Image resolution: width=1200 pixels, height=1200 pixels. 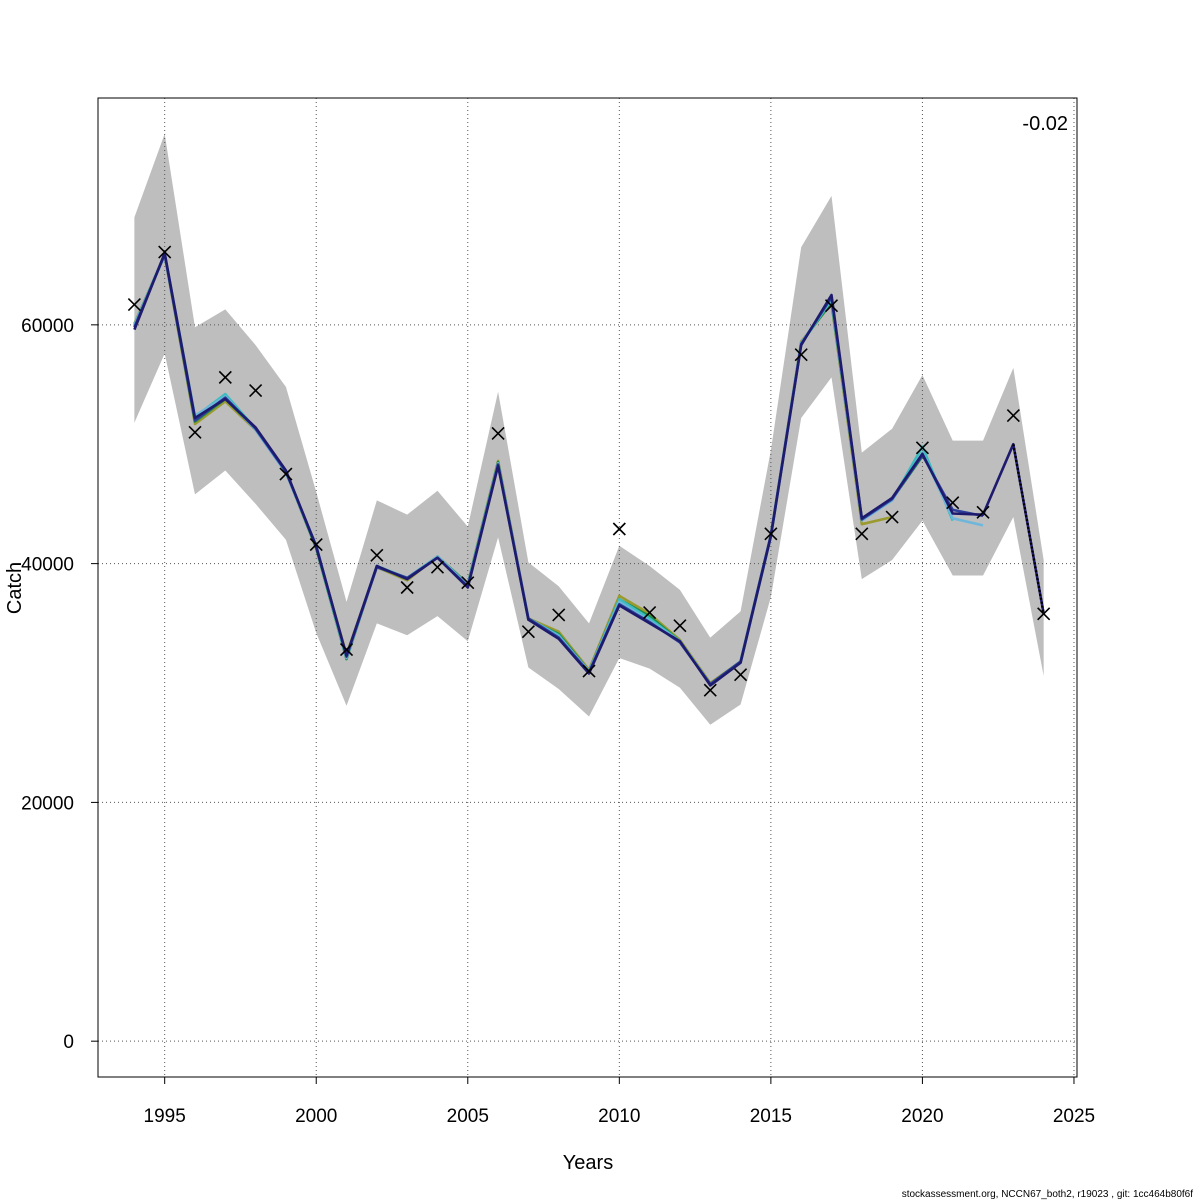 I want to click on y-axis-title: Catch, so click(x=15, y=588).